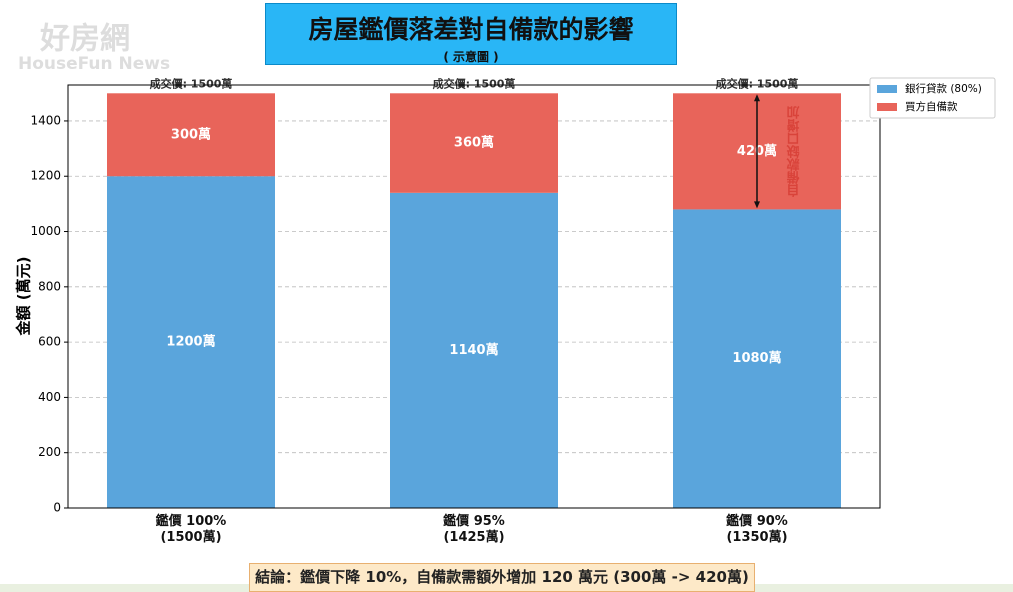 Image resolution: width=1013 pixels, height=592 pixels. Describe the element at coordinates (931, 106) in the screenshot. I see `legend-label: 買方自備款` at that location.